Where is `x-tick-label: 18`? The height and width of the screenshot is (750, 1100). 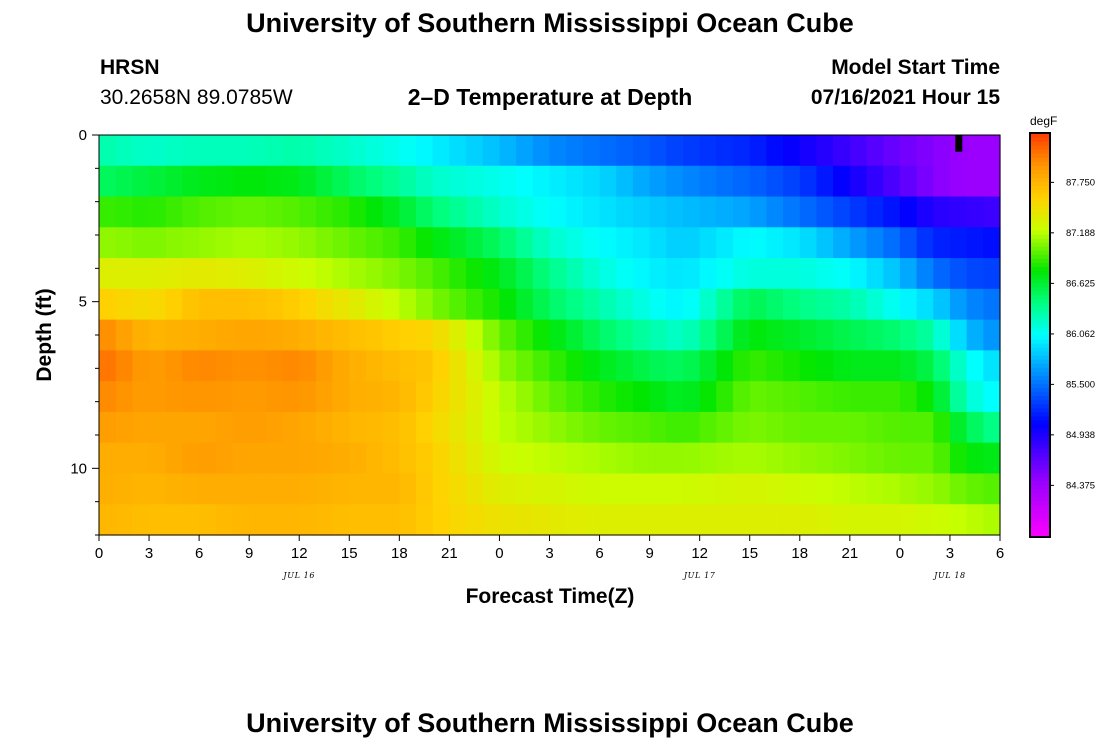
x-tick-label: 18 is located at coordinates (399, 553).